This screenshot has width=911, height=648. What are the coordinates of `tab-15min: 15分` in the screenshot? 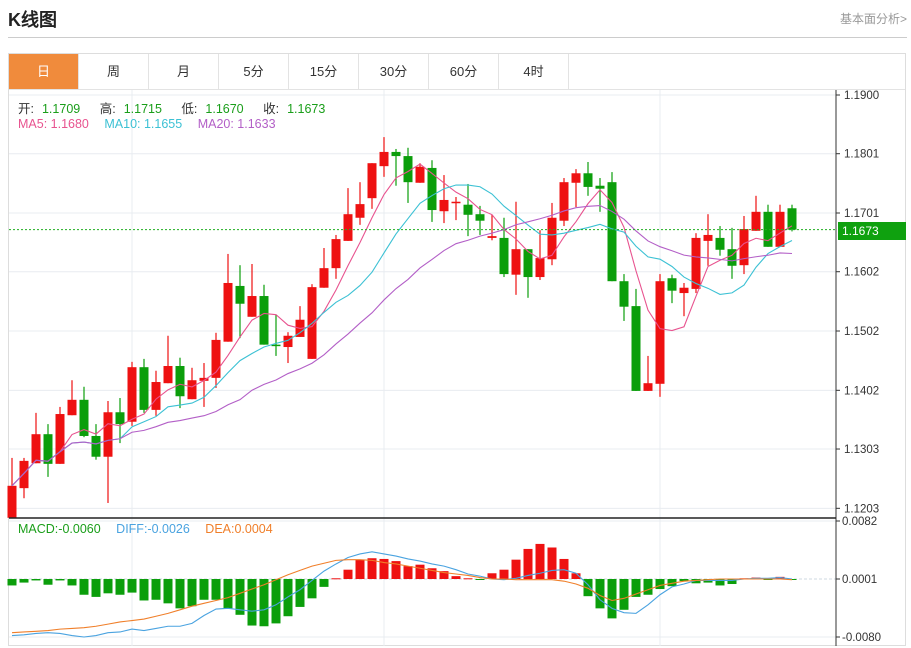 It's located at (324, 71).